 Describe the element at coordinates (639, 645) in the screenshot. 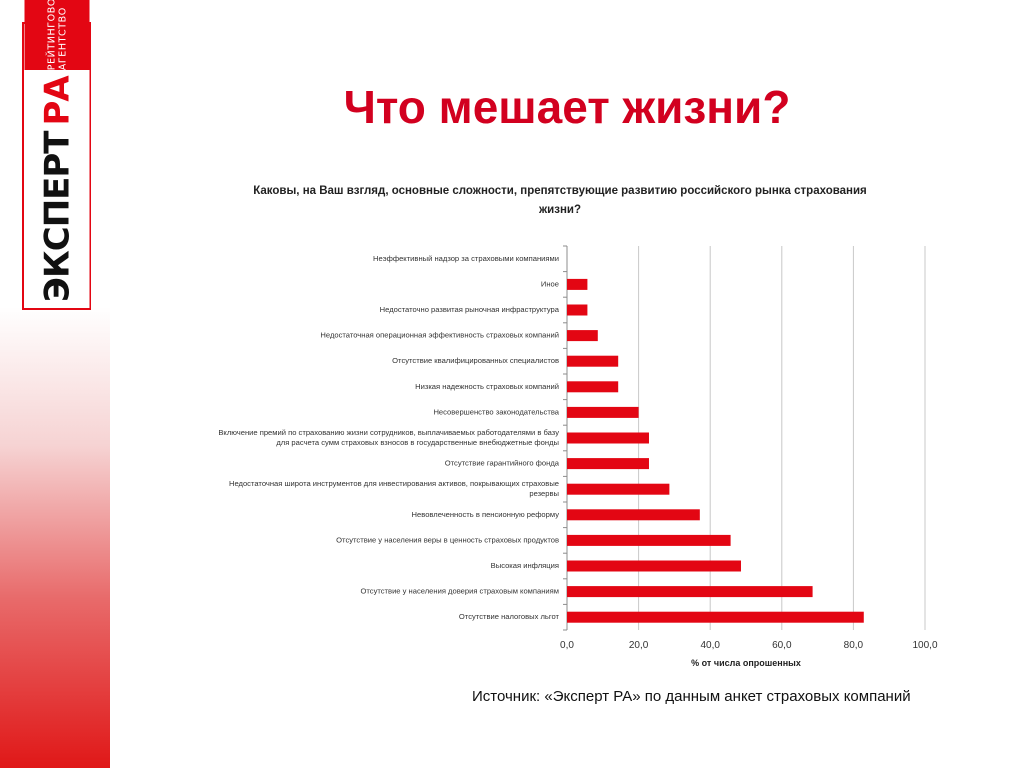

I see `x-tick-label: 20,0` at that location.